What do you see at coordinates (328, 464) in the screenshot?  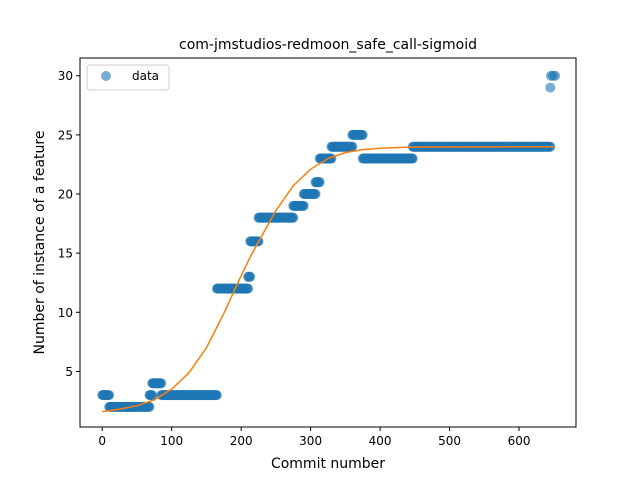 I see `x-axis-label: Commit number` at bounding box center [328, 464].